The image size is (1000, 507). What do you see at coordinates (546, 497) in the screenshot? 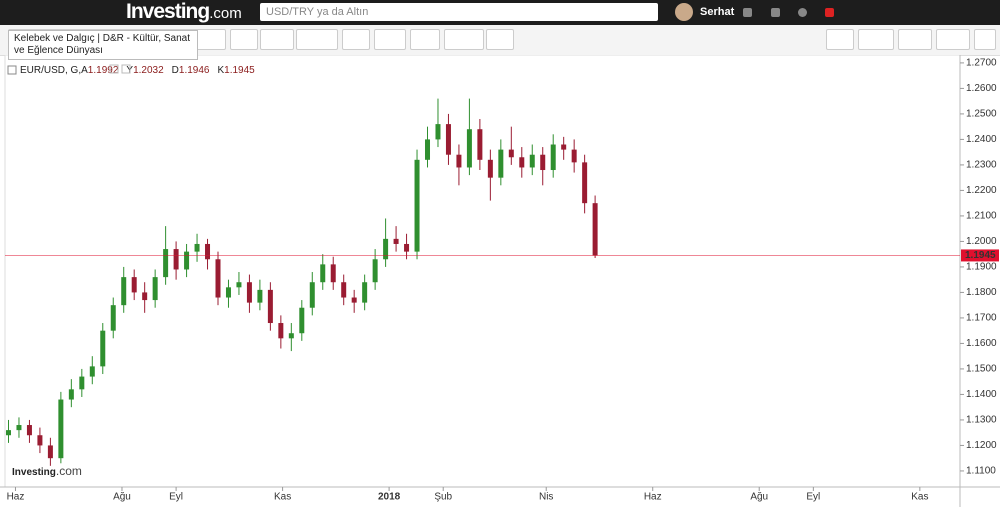
I see `x-tick-label: Nis` at bounding box center [546, 497].